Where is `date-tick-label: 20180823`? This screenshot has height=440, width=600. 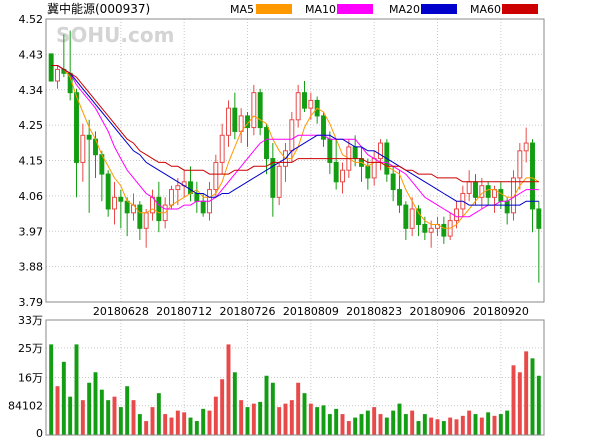 date-tick-label: 20180823 is located at coordinates (374, 311).